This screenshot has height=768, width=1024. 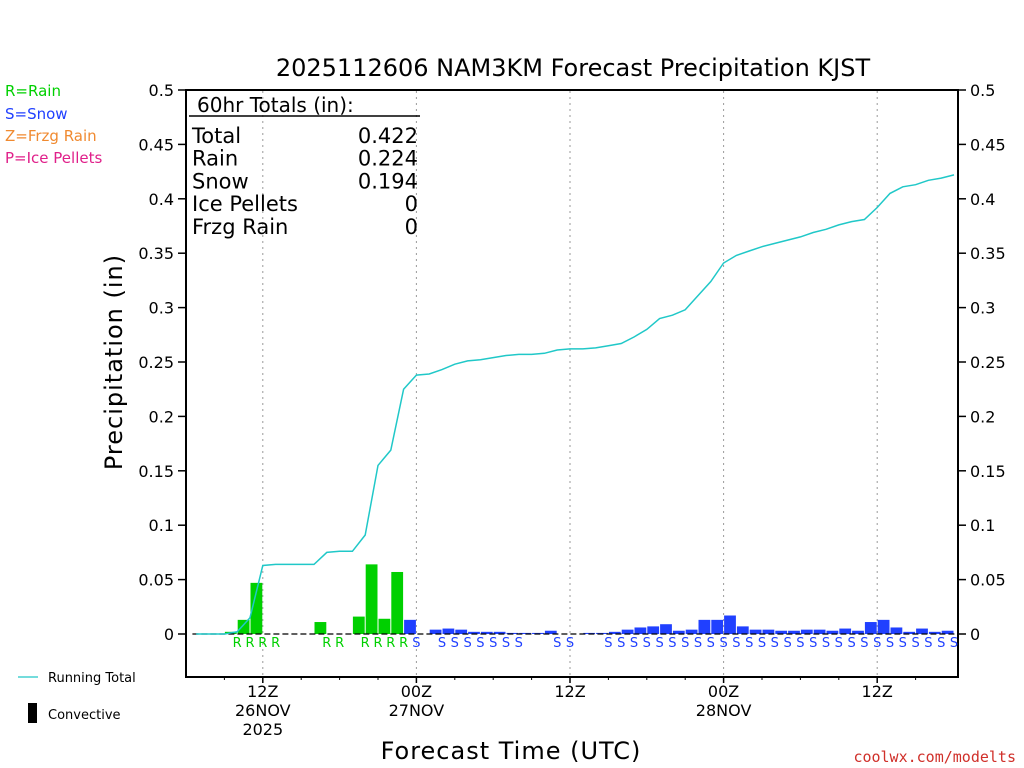 I want to click on x-tick-label: 12Z, so click(x=569, y=691).